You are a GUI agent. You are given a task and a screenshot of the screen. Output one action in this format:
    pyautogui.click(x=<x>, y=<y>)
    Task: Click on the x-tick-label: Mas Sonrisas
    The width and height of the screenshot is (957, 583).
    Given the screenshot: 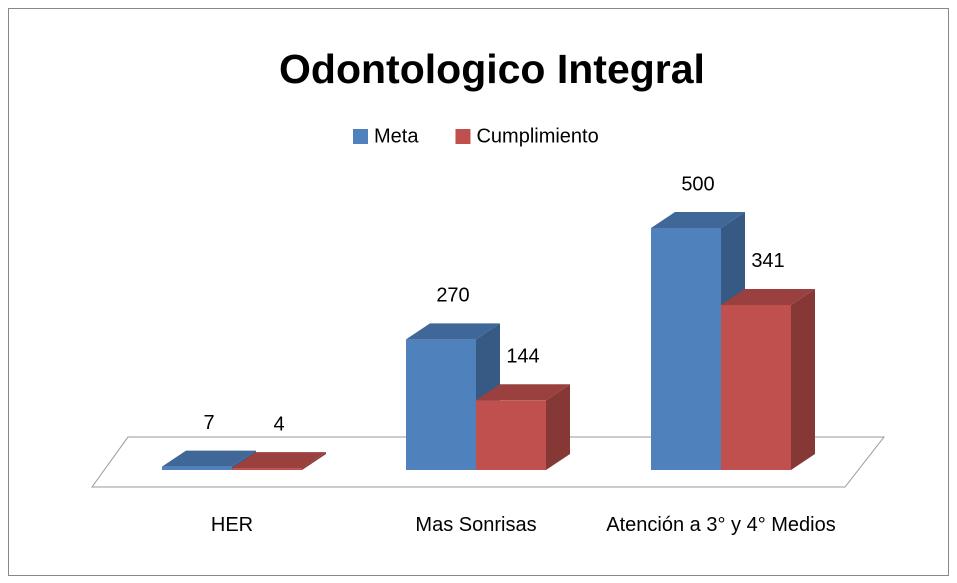 What is the action you would take?
    pyautogui.click(x=476, y=525)
    